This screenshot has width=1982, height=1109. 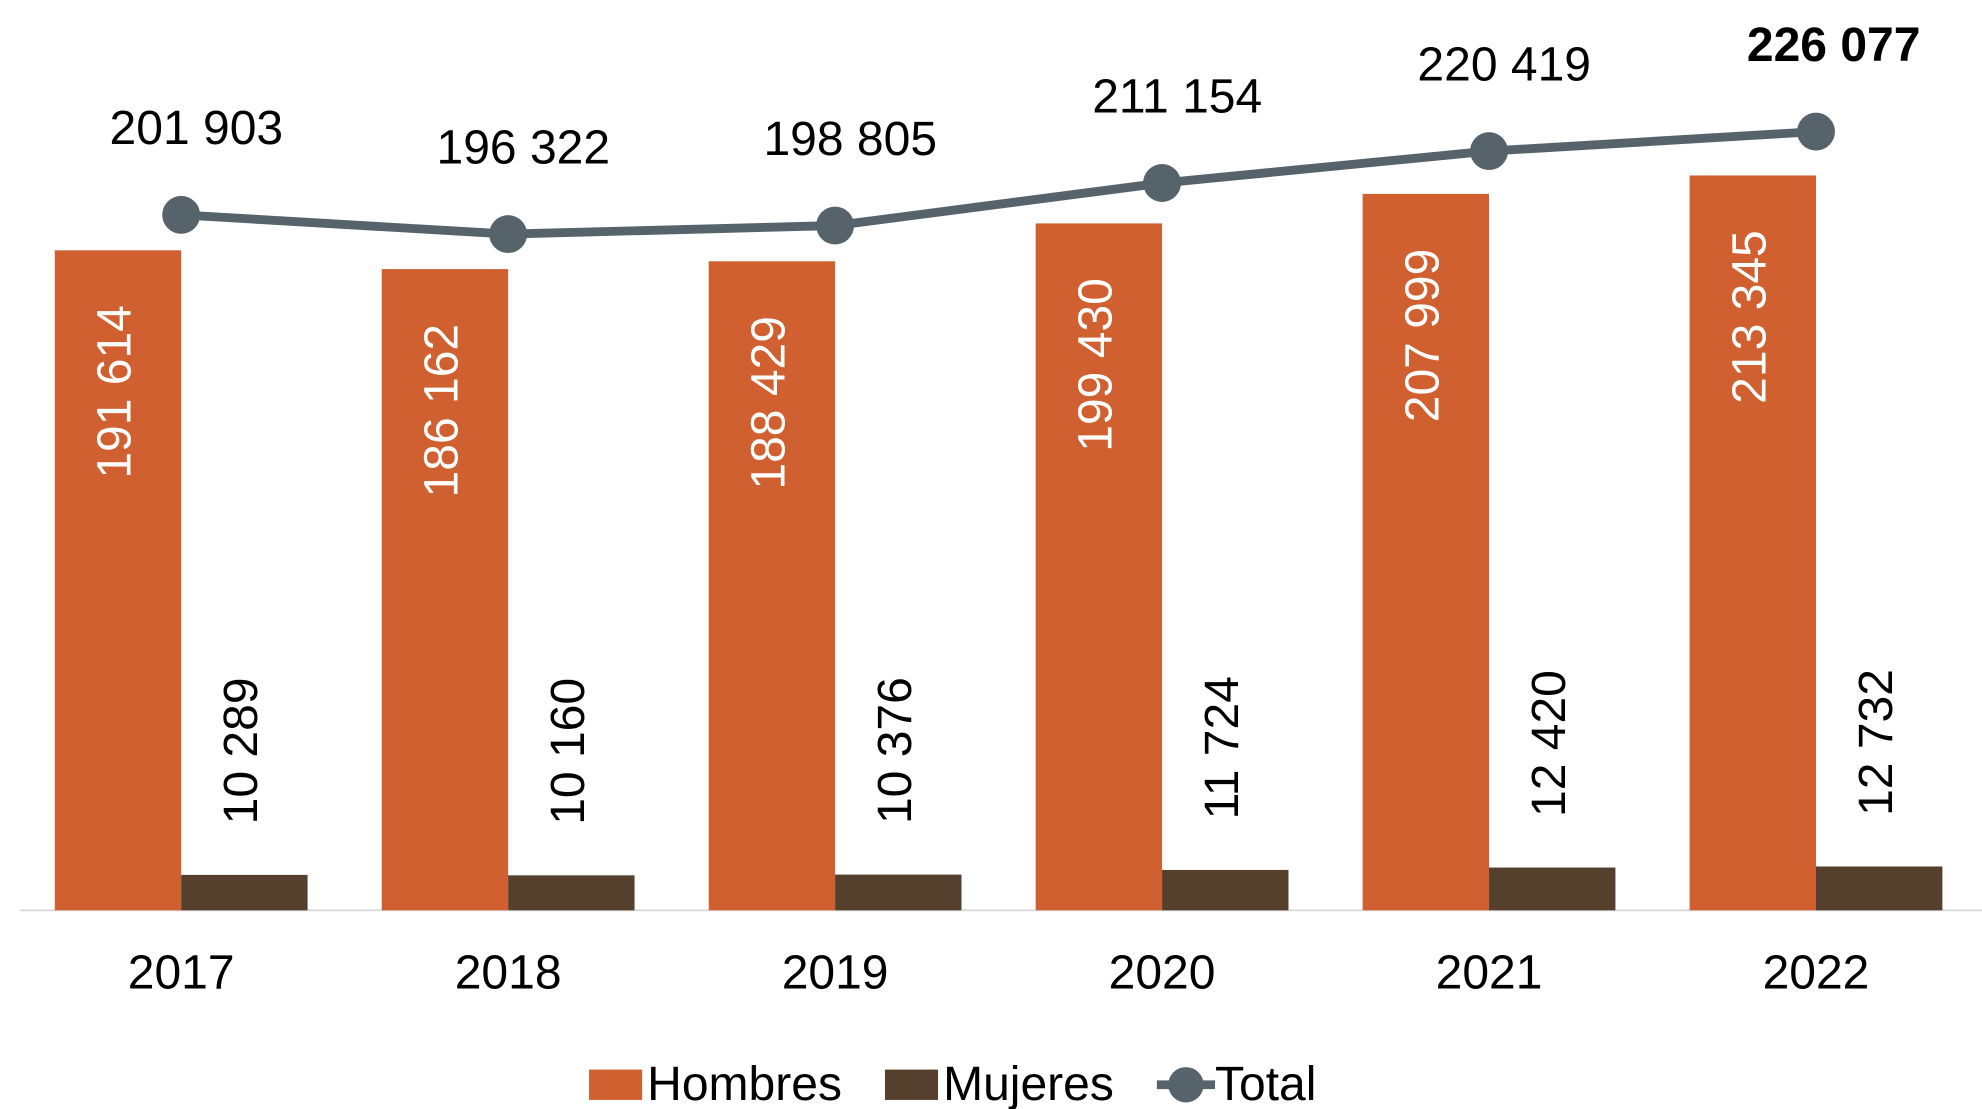 I want to click on legend-label: Total, so click(x=1265, y=1083).